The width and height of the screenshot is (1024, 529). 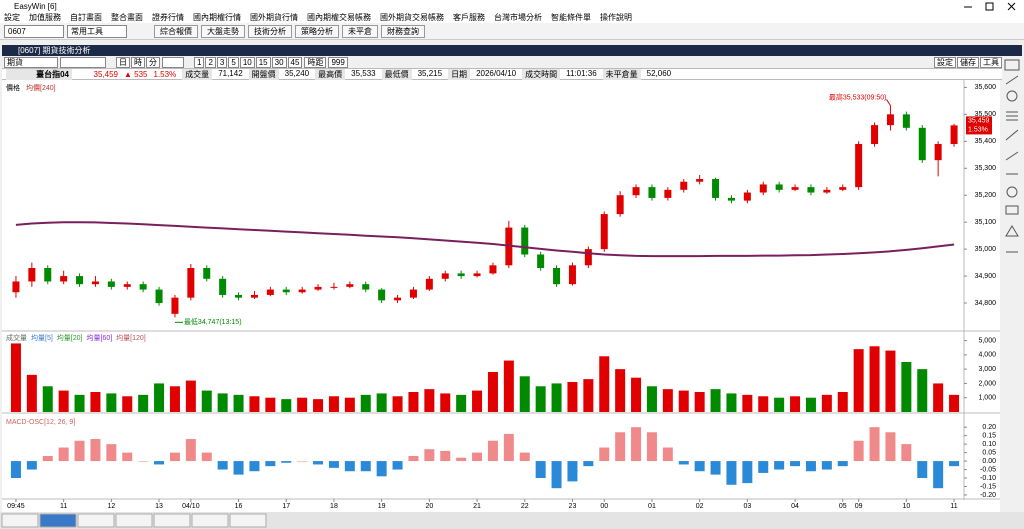 What do you see at coordinates (396, 74) in the screenshot?
I see `field-label: 最低價` at bounding box center [396, 74].